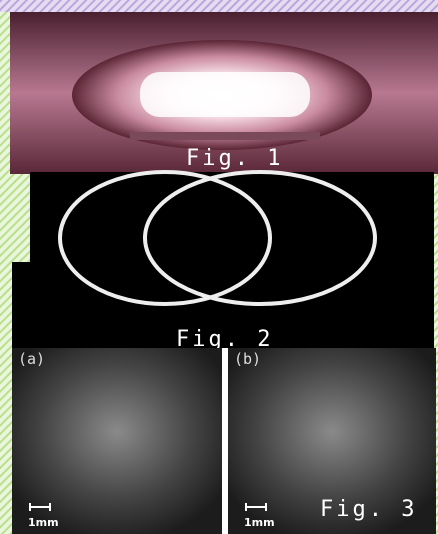 The width and height of the screenshot is (438, 534). What do you see at coordinates (247, 359) in the screenshot?
I see `panel-label: (b)` at bounding box center [247, 359].